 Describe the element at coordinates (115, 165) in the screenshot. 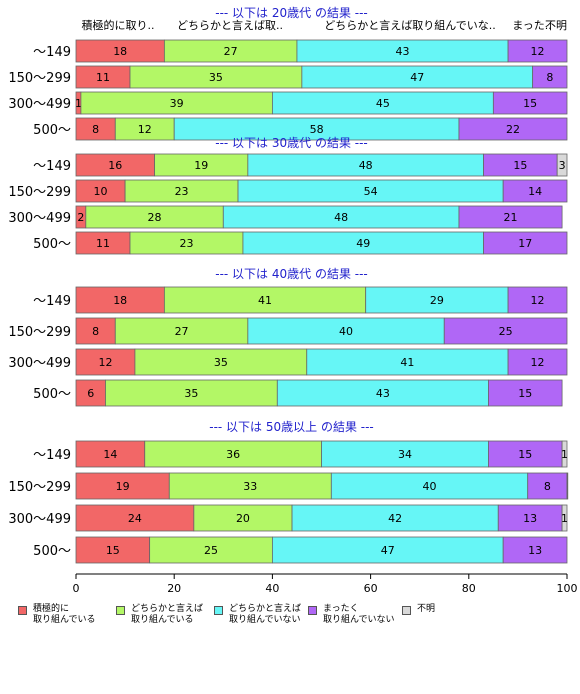

I see `bar-value-label: 16` at that location.